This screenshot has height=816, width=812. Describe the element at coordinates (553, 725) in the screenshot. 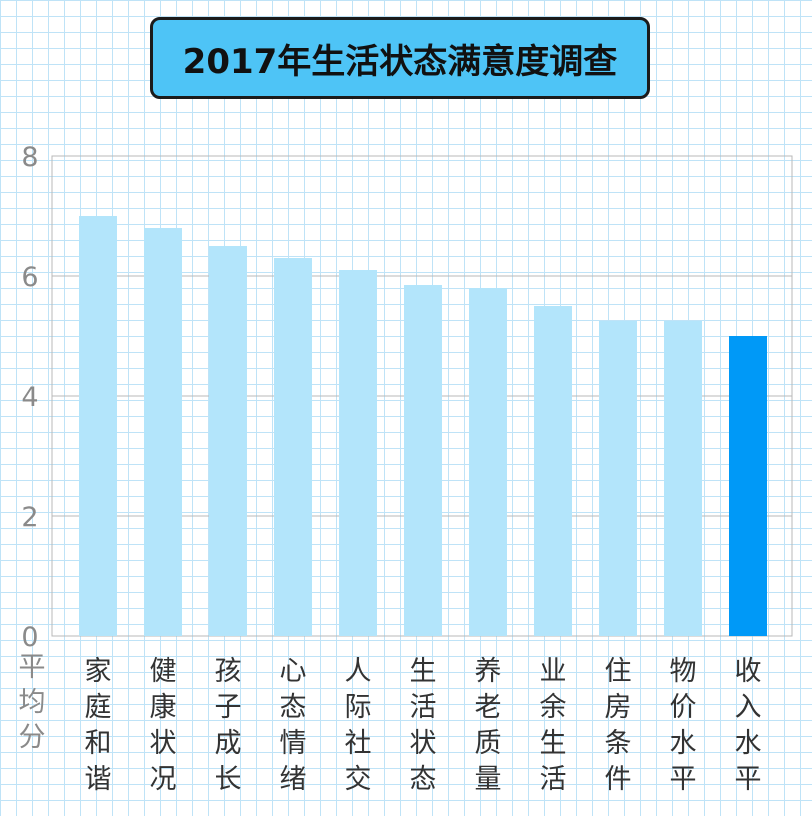

I see `category-label: 业余生活` at that location.